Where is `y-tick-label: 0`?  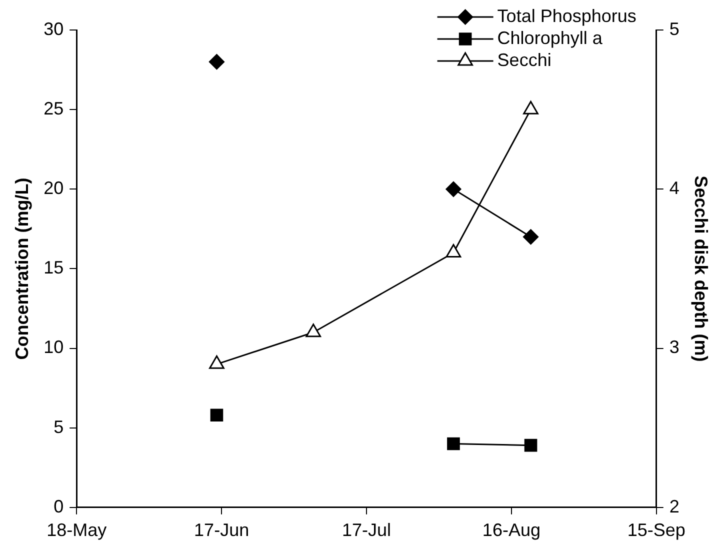
y-tick-label: 0 is located at coordinates (59, 506).